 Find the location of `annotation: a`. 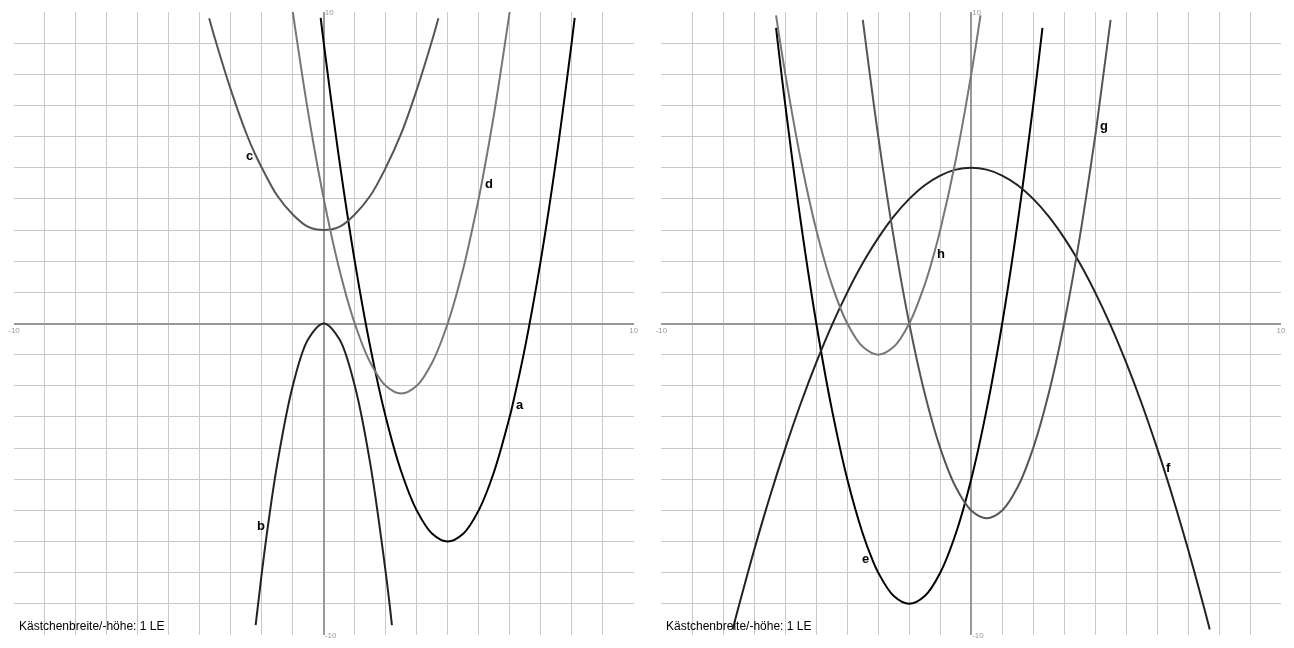

annotation: a is located at coordinates (520, 404).